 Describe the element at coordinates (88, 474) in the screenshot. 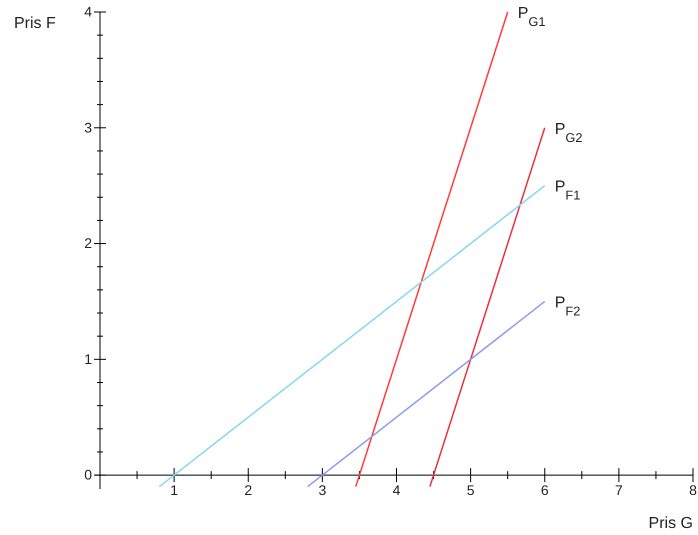

I see `y-tick-label: 0` at that location.